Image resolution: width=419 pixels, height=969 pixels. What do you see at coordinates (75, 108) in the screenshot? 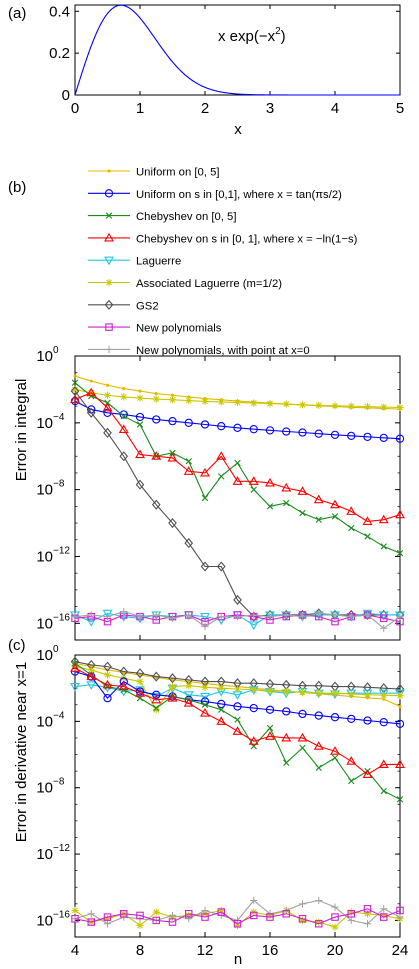
I see `x-tick-label: 0` at bounding box center [75, 108].